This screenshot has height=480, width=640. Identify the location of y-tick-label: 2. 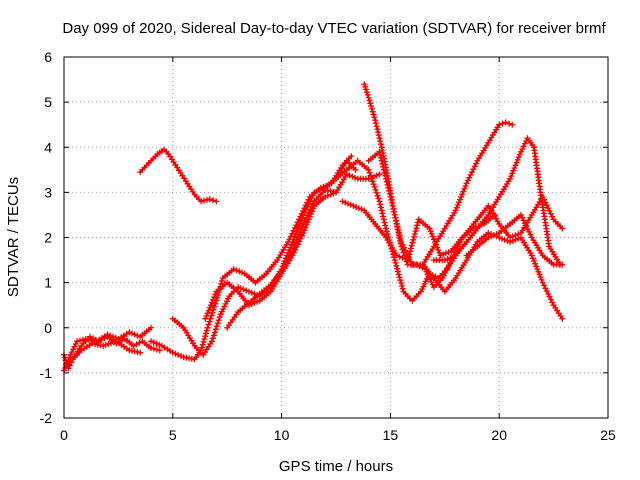
(48, 238).